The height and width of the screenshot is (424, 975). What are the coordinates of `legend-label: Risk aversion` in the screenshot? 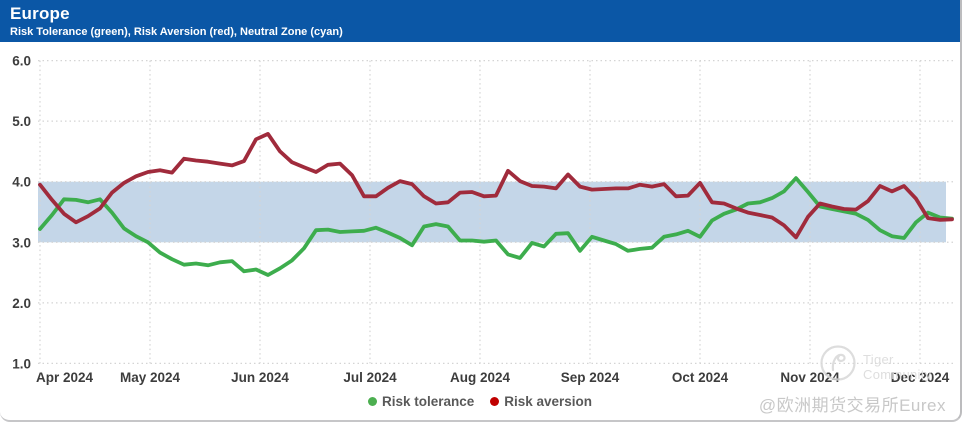 It's located at (548, 401).